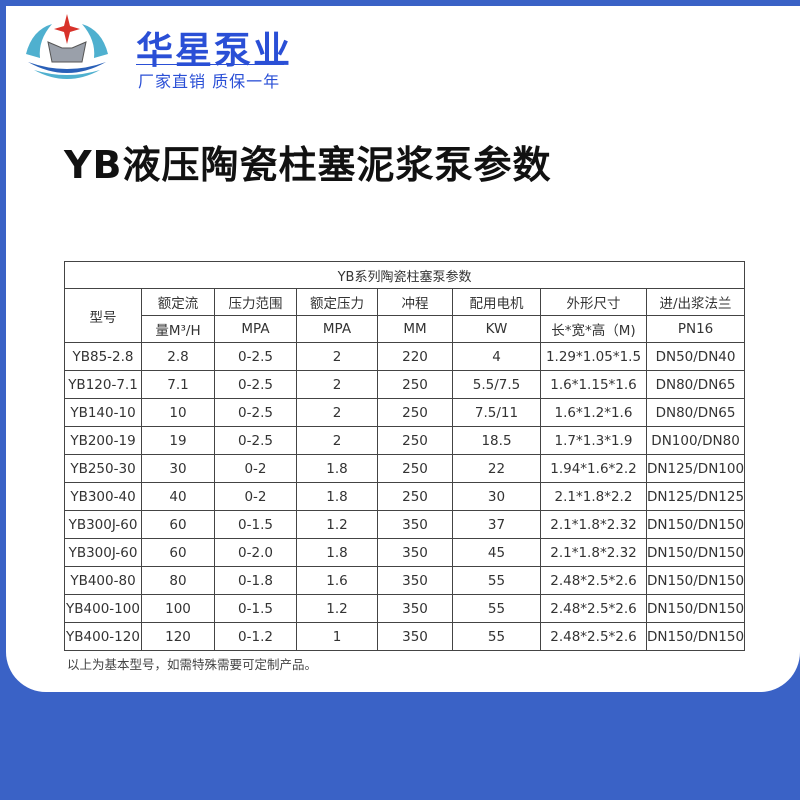  What do you see at coordinates (103, 384) in the screenshot?
I see `table-cell: YB120-7.1` at bounding box center [103, 384].